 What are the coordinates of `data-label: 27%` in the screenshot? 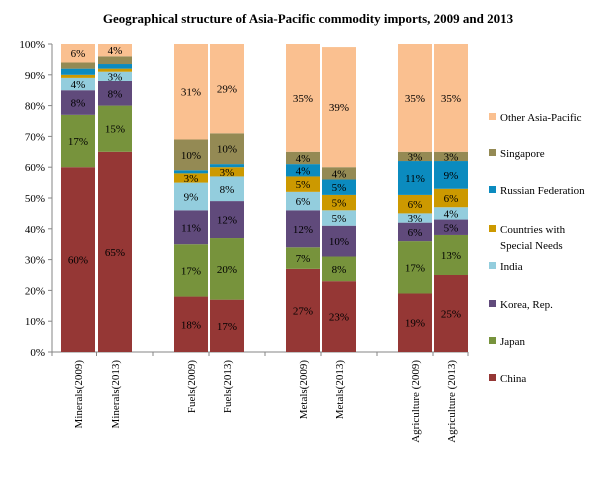 It's located at (303, 311).